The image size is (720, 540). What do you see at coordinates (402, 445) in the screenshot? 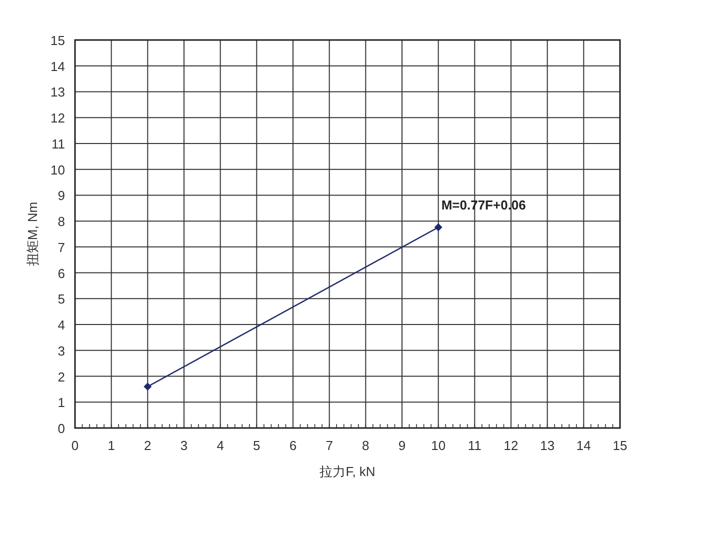
I see `x-tick-label: 9` at bounding box center [402, 445].